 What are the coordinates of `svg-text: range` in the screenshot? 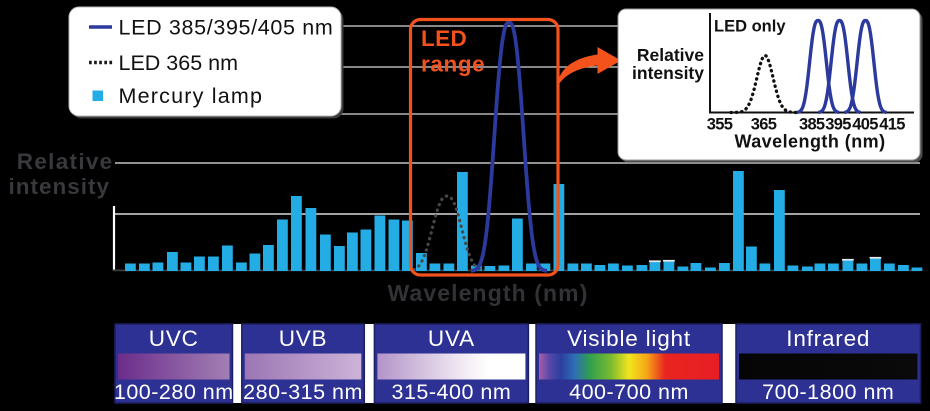 It's located at (453, 64).